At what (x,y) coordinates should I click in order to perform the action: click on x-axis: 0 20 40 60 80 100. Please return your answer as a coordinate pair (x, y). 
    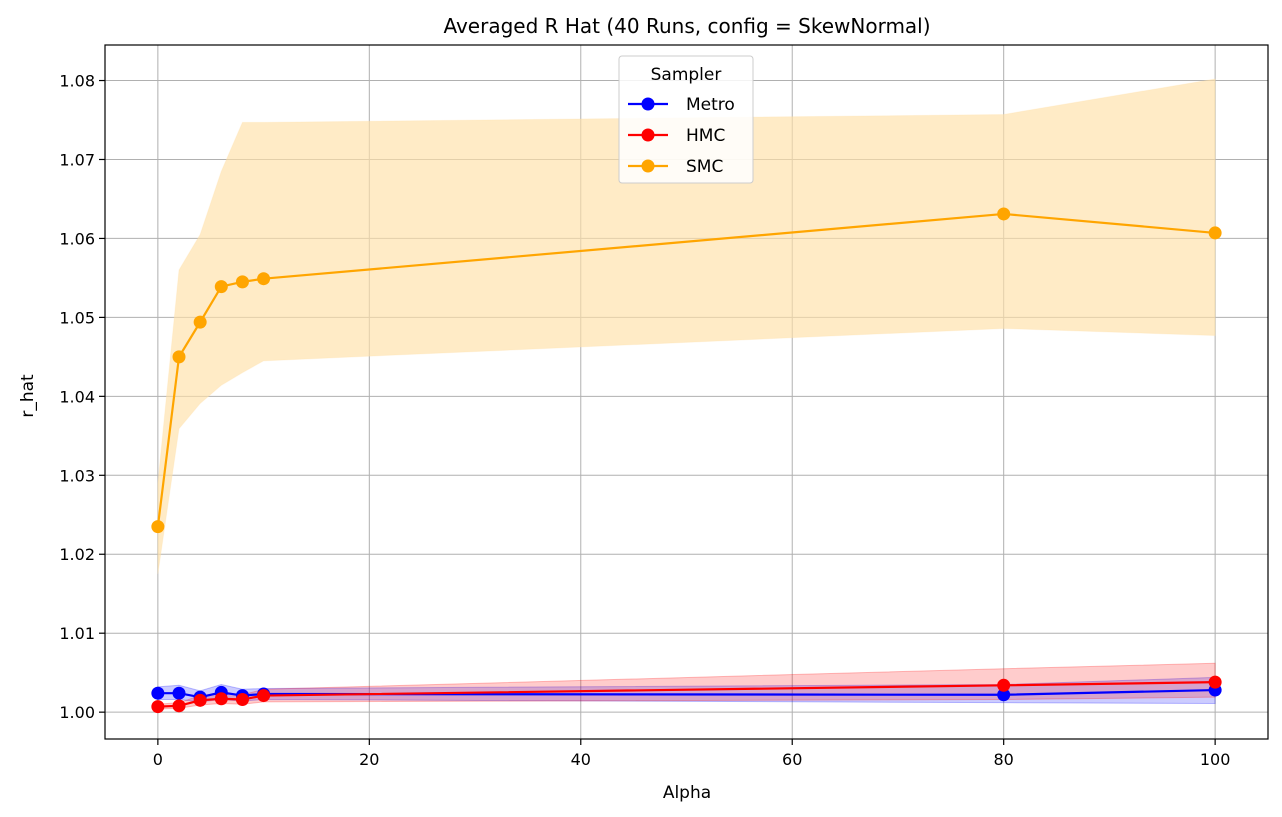
    Looking at the image, I should click on (692, 754).